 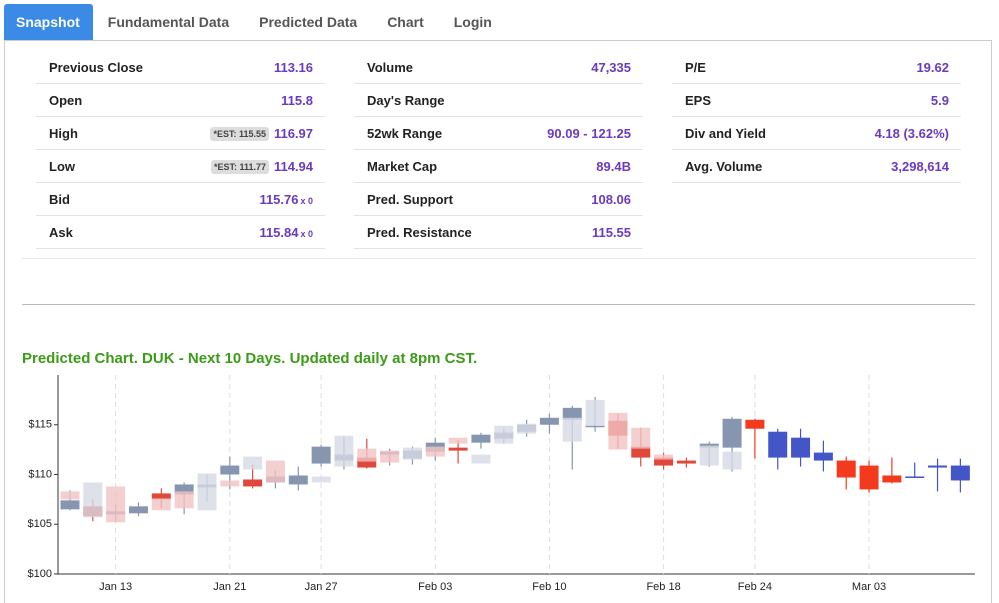 What do you see at coordinates (180, 67) in the screenshot?
I see `stat-row: Previous Close 113.16` at bounding box center [180, 67].